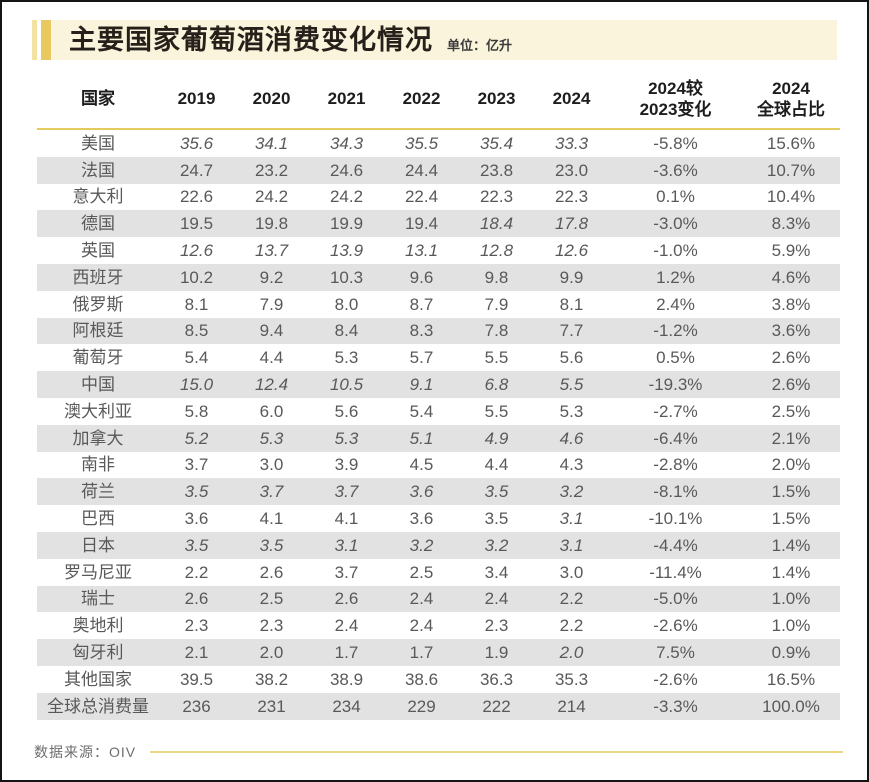 This screenshot has height=782, width=869. I want to click on year-value-cell: 23.0, so click(571, 170).